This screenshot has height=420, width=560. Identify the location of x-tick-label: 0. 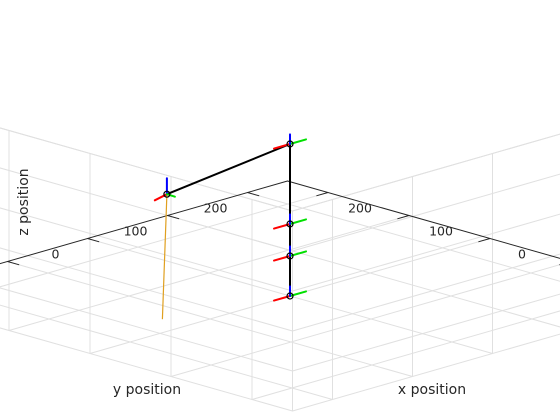
(522, 254).